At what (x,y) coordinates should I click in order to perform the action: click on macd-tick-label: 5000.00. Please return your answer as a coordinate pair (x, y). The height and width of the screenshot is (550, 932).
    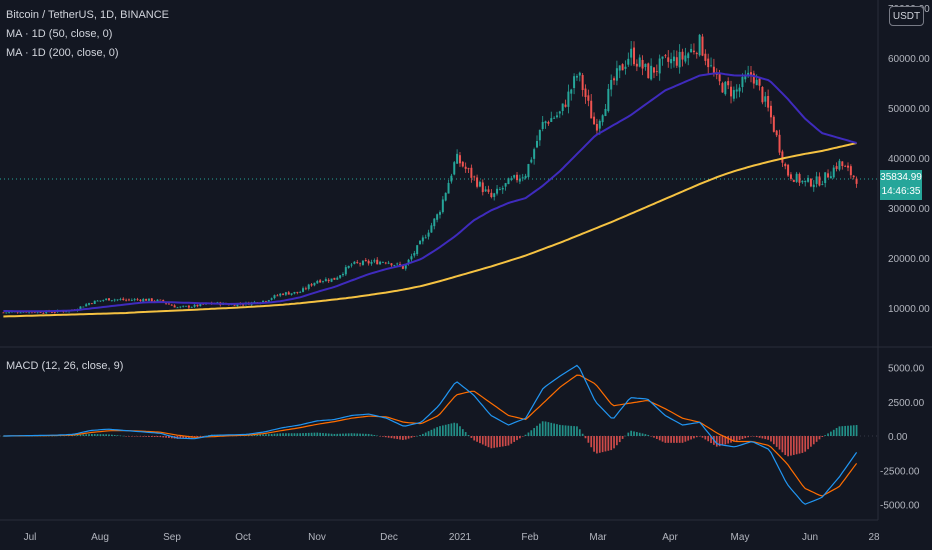
    Looking at the image, I should click on (906, 369).